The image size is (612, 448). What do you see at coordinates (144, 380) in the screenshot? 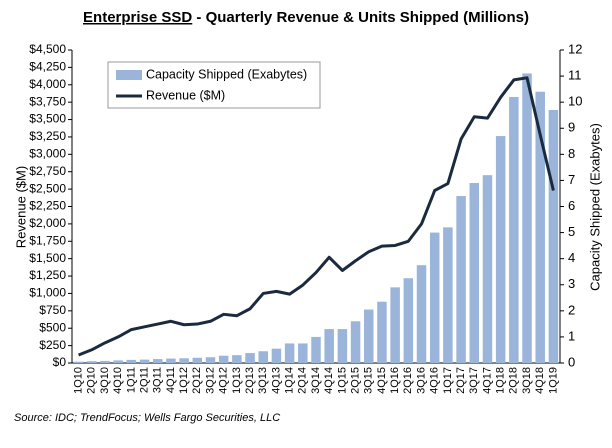
I see `x-tick-label: 2Q11` at bounding box center [144, 380].